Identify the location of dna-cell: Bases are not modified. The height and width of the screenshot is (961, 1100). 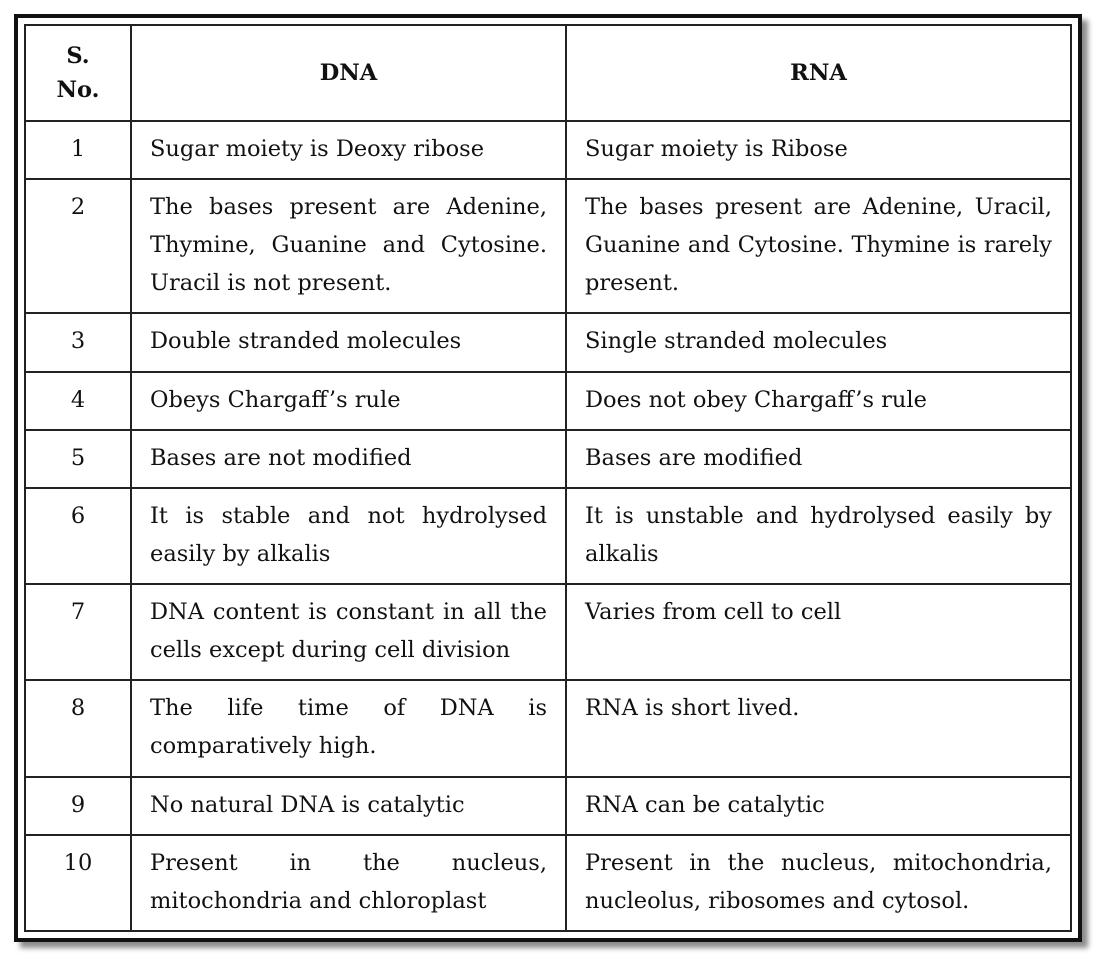
(348, 458).